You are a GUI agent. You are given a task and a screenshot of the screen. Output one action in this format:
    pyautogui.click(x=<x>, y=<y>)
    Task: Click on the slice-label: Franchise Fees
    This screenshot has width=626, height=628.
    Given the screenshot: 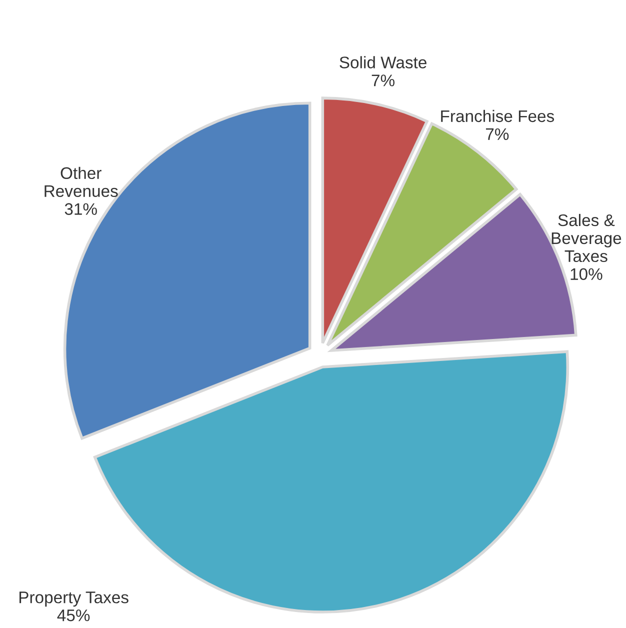 What is the action you would take?
    pyautogui.click(x=497, y=116)
    